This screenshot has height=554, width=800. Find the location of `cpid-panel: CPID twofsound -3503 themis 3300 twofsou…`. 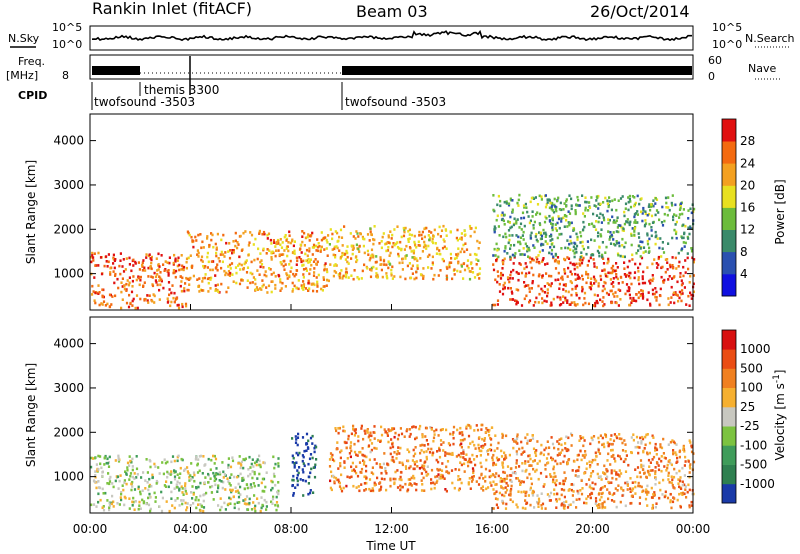

cpid-panel: CPID twofsound -3503 themis 3300 twofsou… is located at coordinates (232, 96).